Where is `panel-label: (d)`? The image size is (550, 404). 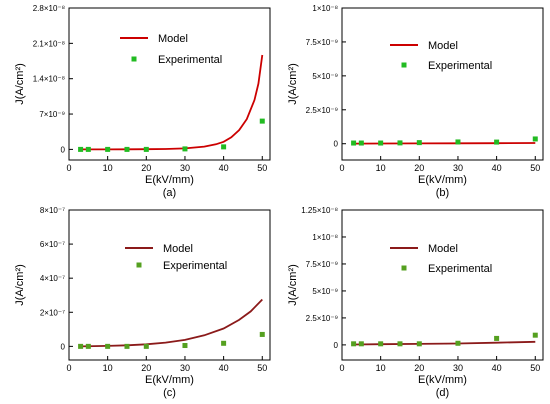
panel-label: (d) is located at coordinates (442, 393).